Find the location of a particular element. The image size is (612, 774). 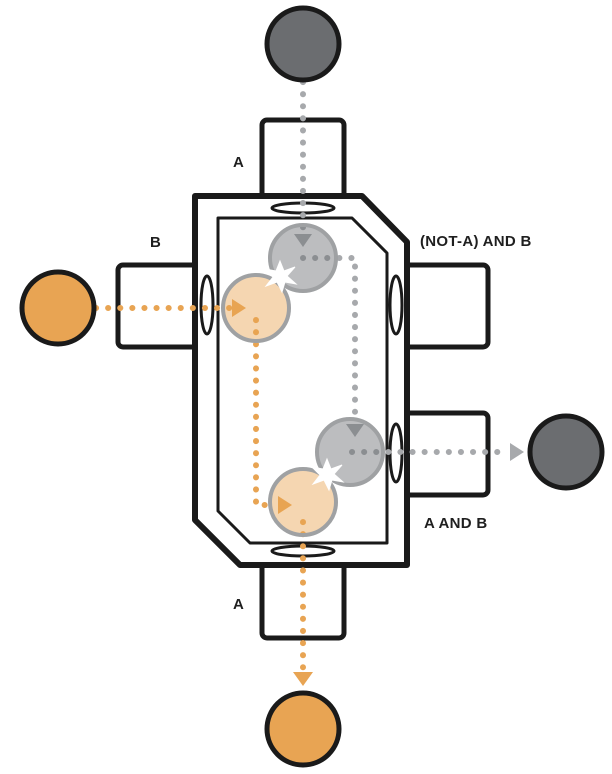

label-output-a: A is located at coordinates (238, 604).